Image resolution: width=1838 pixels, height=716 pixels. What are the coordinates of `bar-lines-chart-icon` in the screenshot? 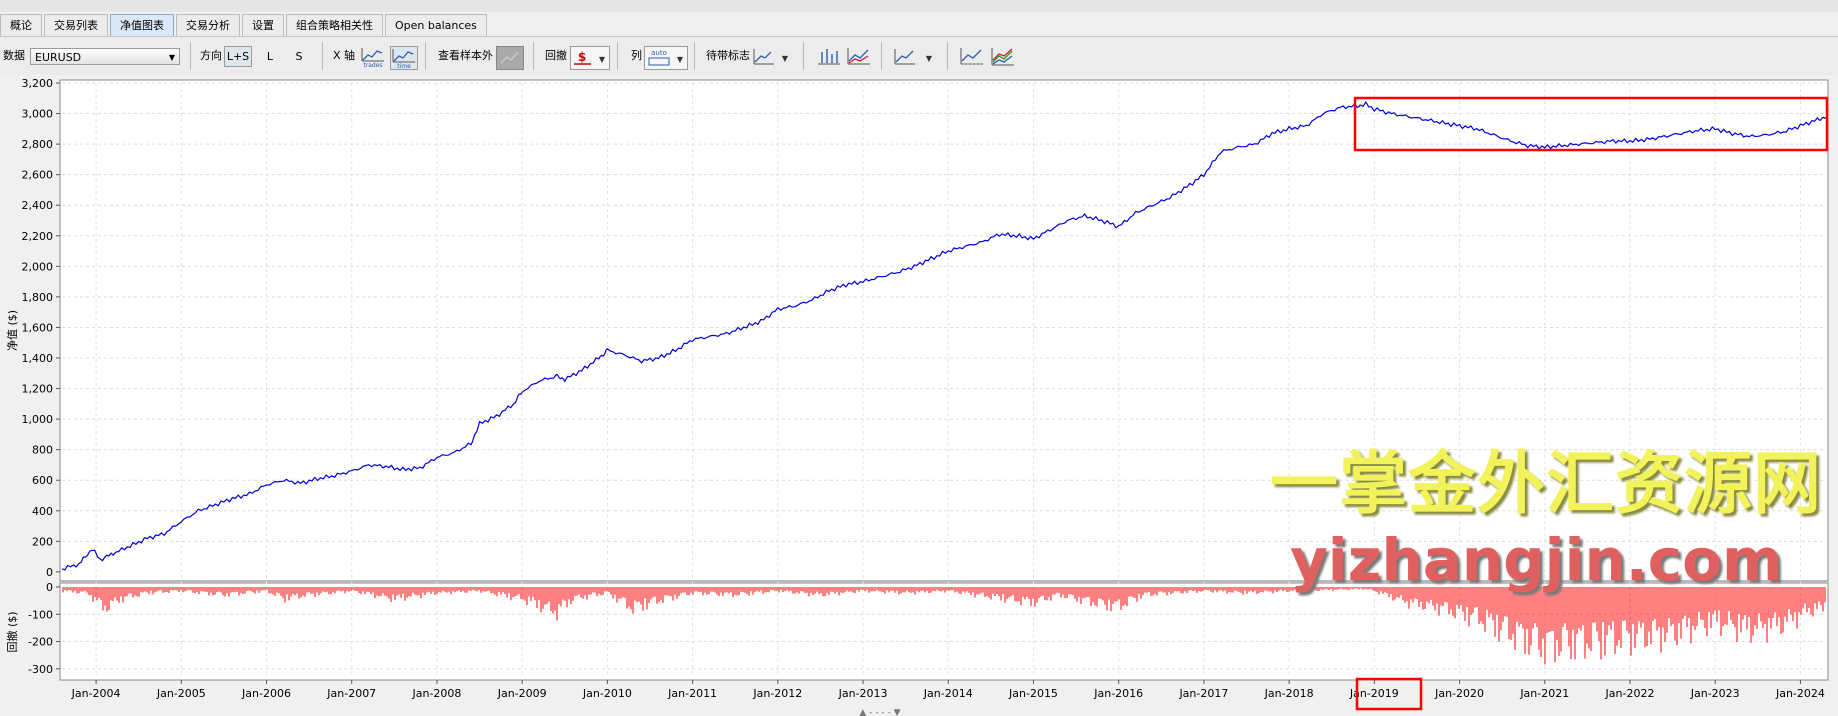 It's located at (829, 57).